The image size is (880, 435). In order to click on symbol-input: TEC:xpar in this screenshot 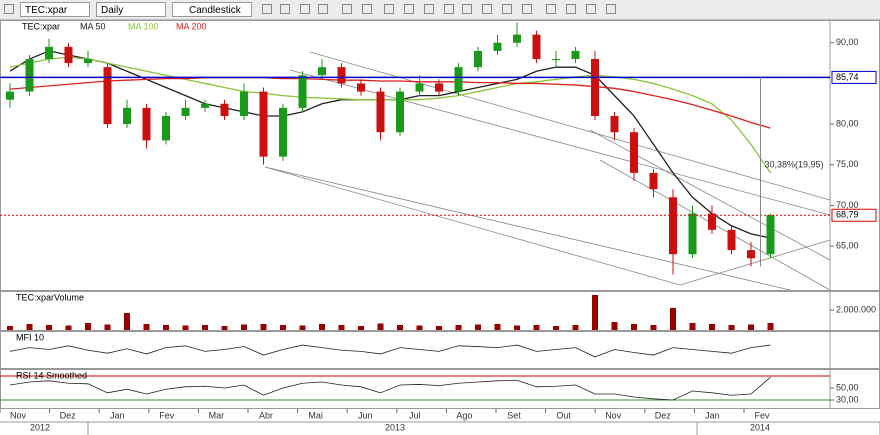, I will do `click(55, 9)`.